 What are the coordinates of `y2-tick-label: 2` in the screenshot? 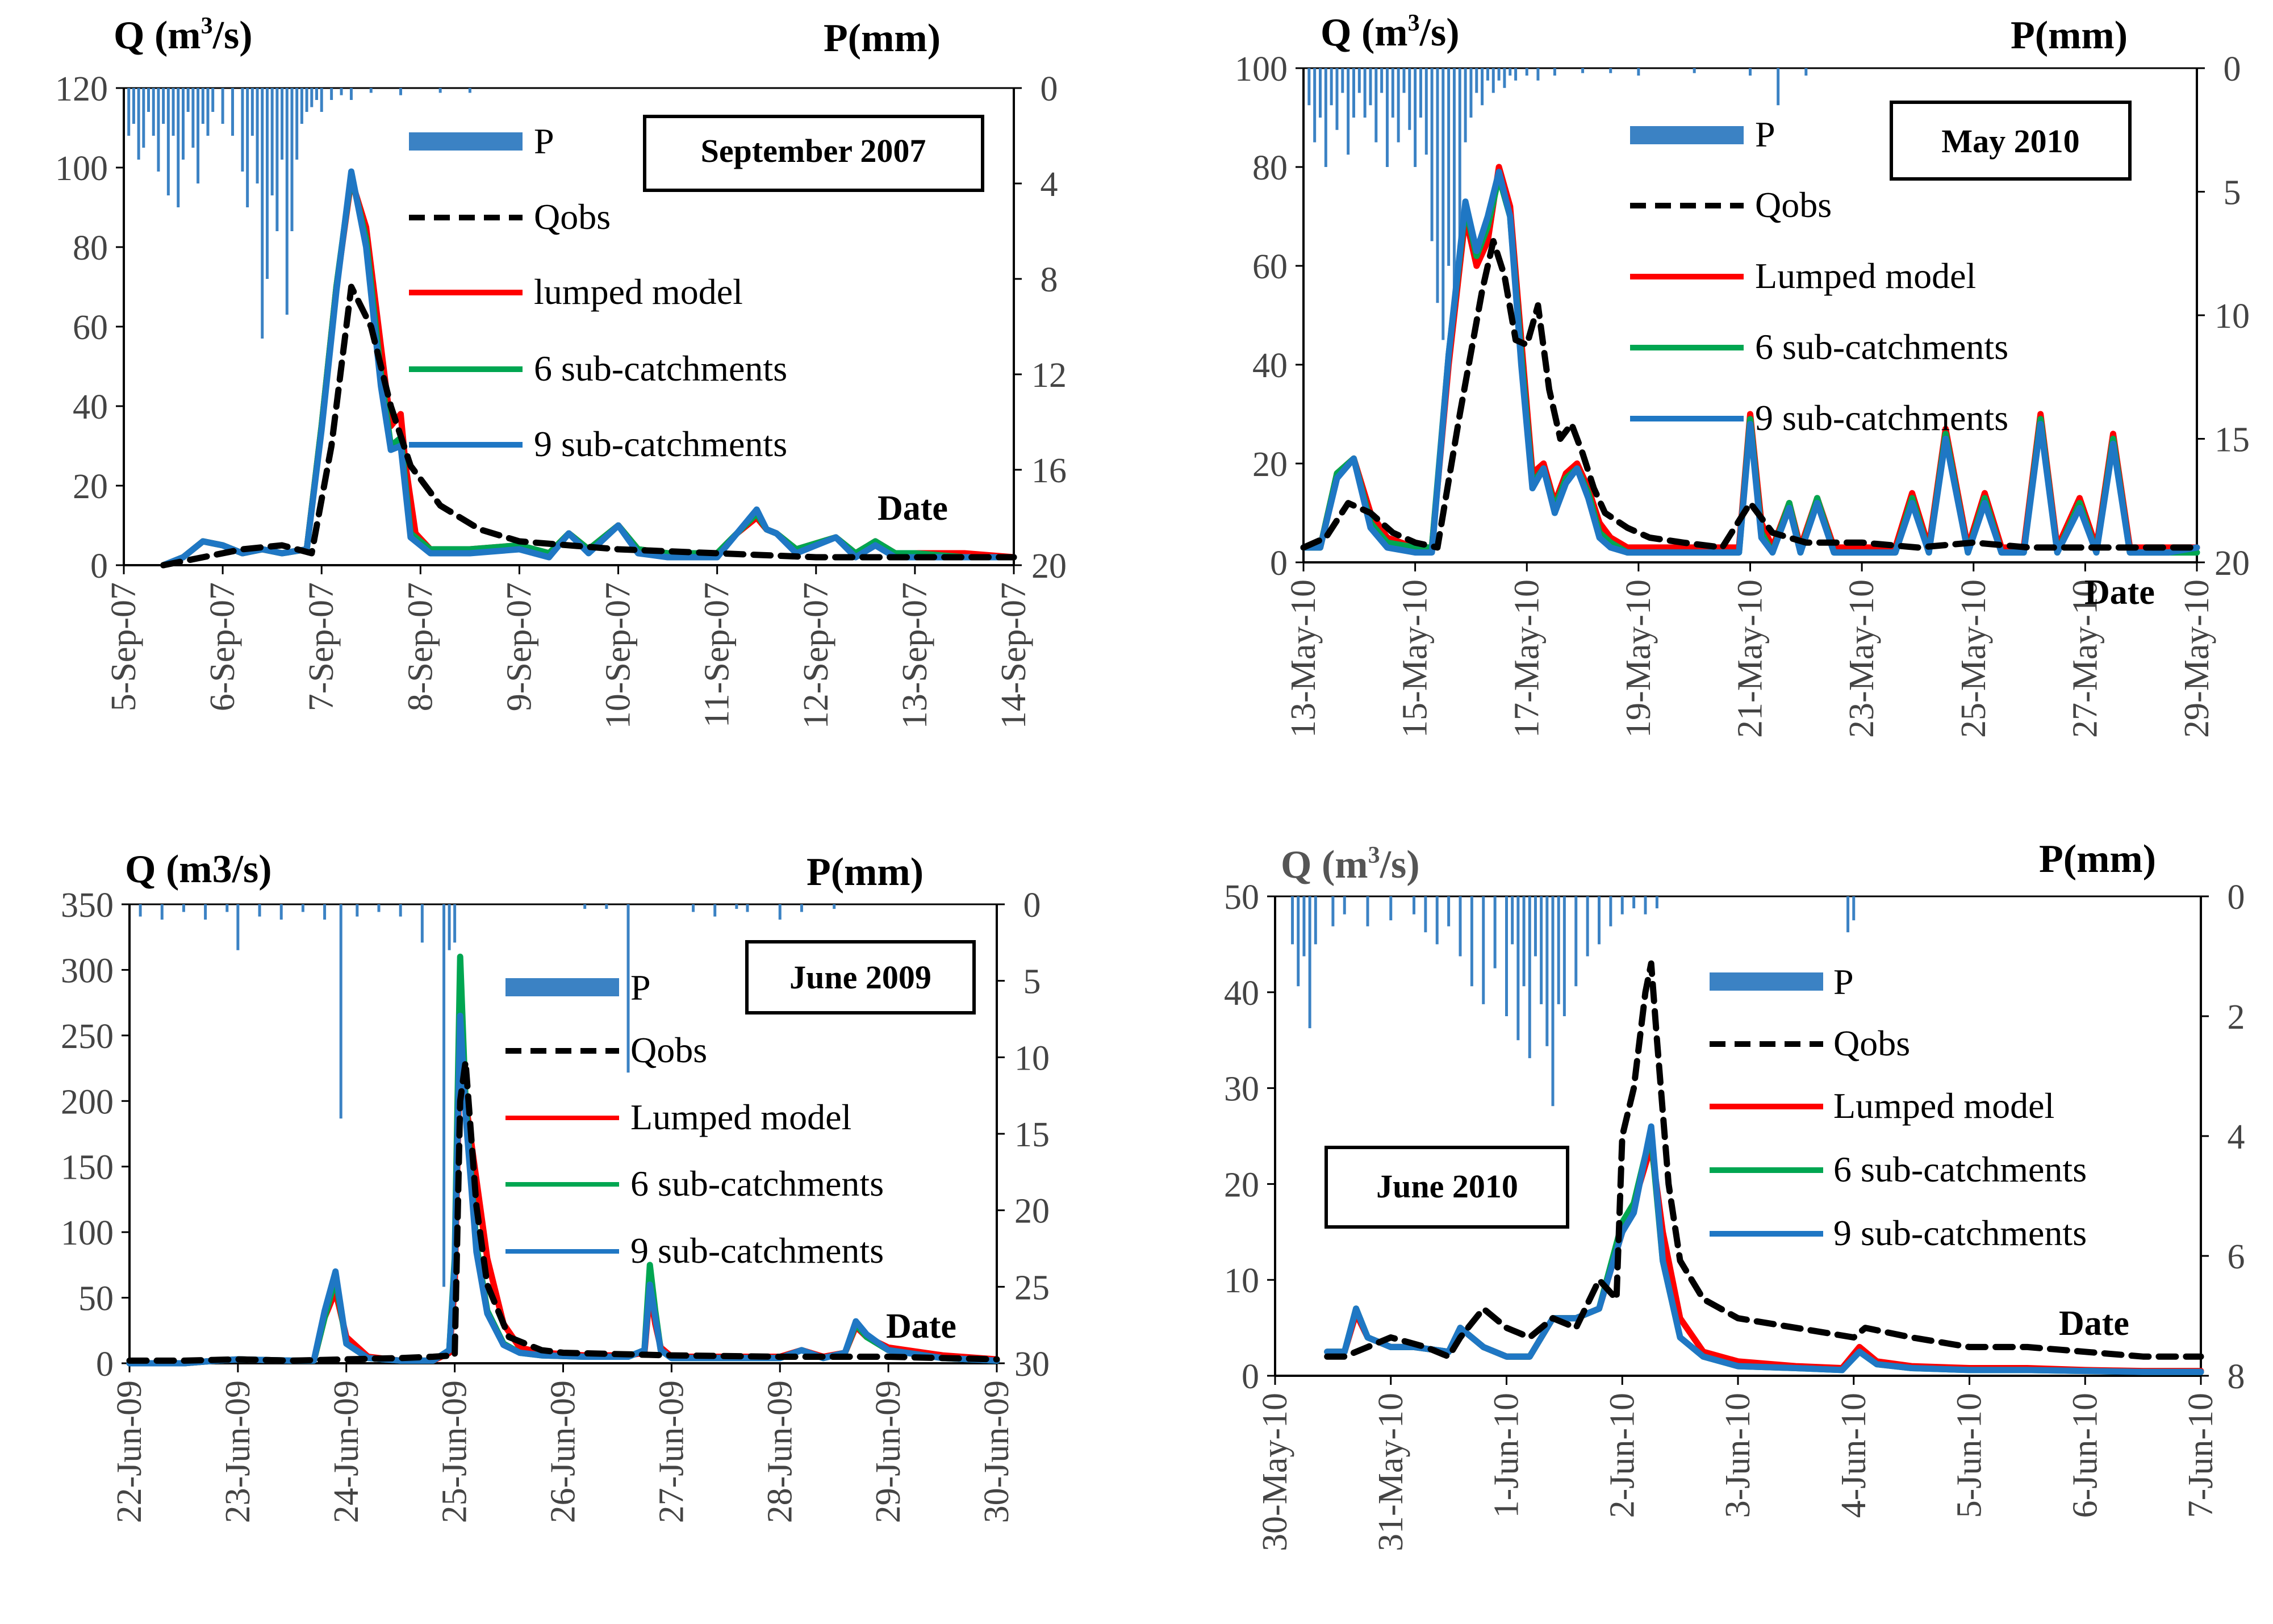 It's located at (2236, 1017).